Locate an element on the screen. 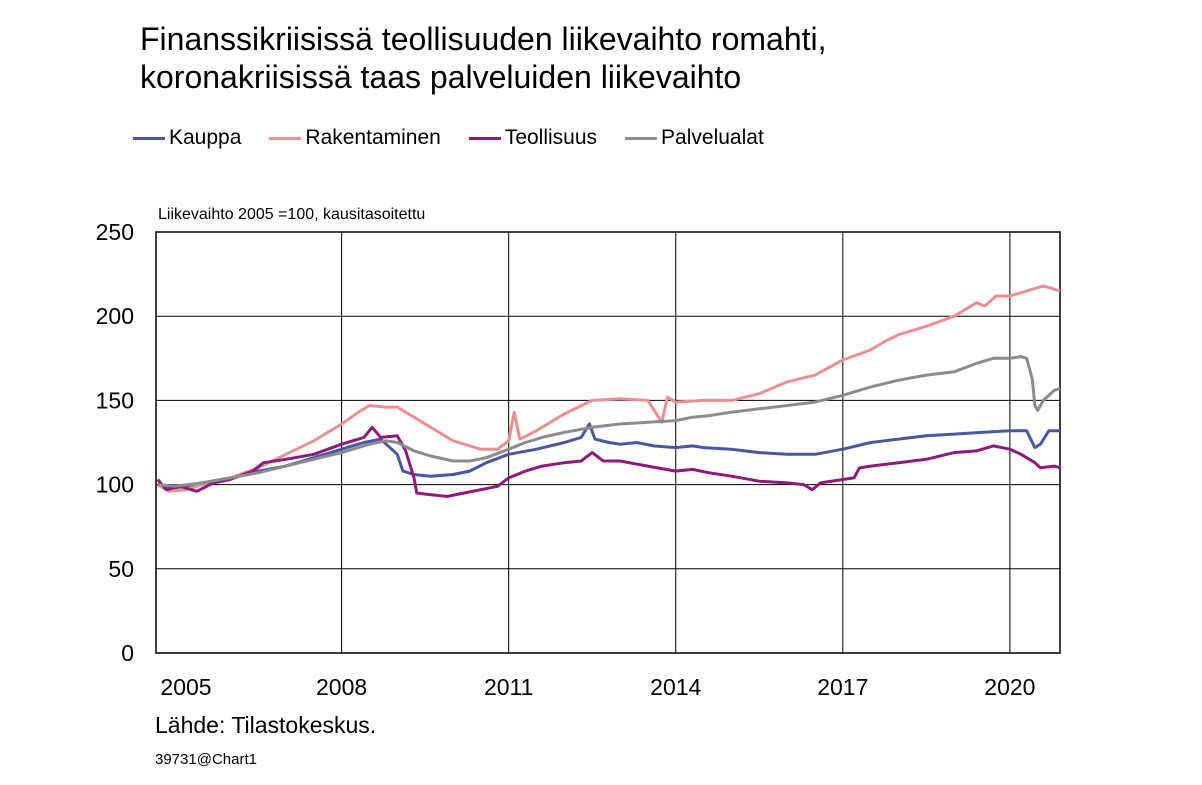 The width and height of the screenshot is (1202, 785). x-tick-label: 2020 is located at coordinates (1009, 687).